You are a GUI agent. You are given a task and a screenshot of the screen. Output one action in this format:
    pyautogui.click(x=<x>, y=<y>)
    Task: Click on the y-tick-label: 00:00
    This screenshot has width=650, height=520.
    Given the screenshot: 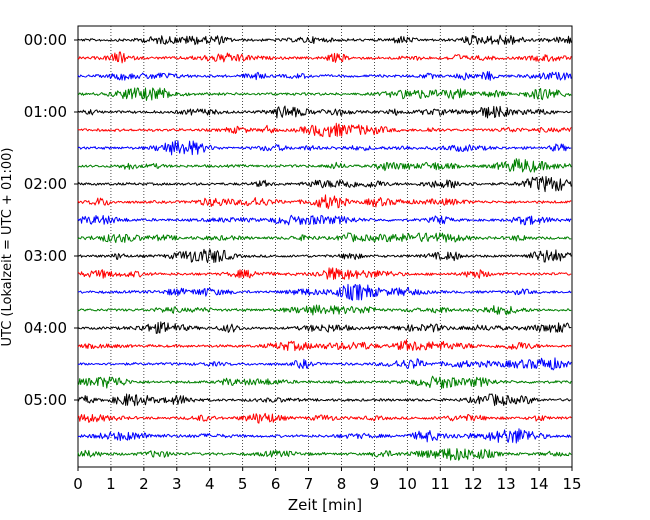 What is the action you would take?
    pyautogui.click(x=45, y=40)
    